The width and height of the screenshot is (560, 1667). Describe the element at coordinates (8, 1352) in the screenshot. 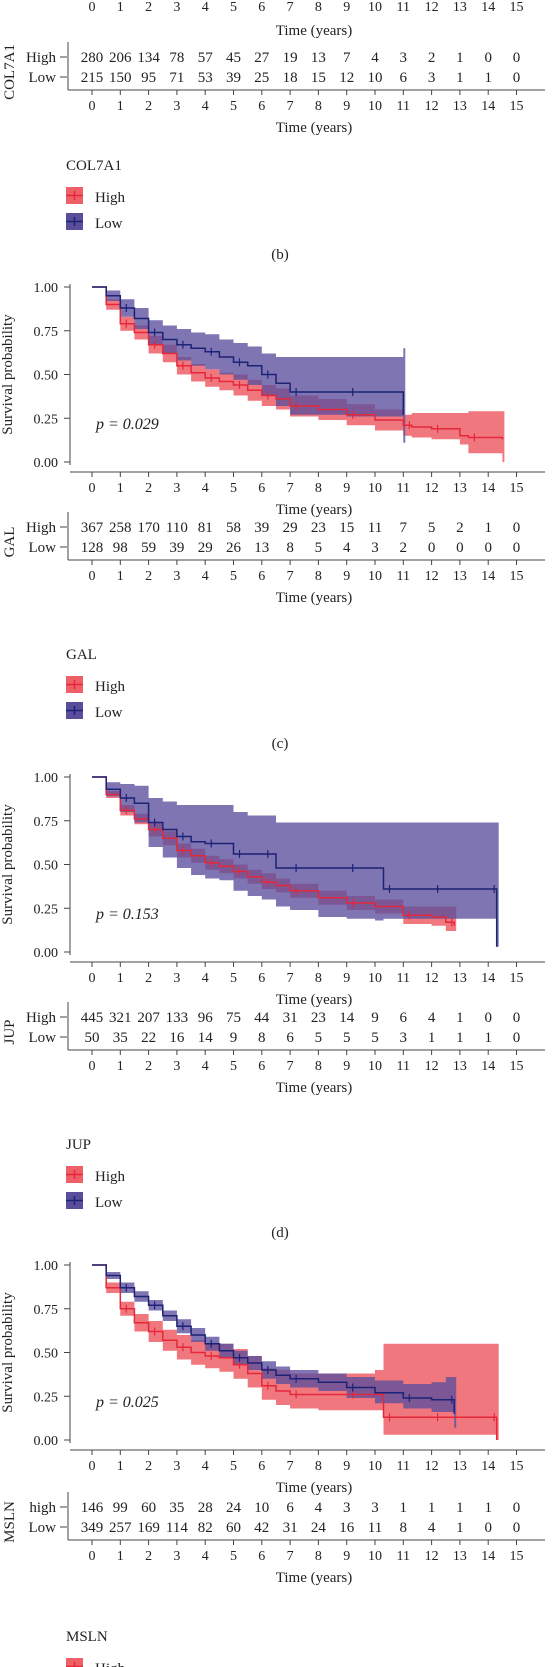

I see `y-axis-title: Survival probability` at that location.